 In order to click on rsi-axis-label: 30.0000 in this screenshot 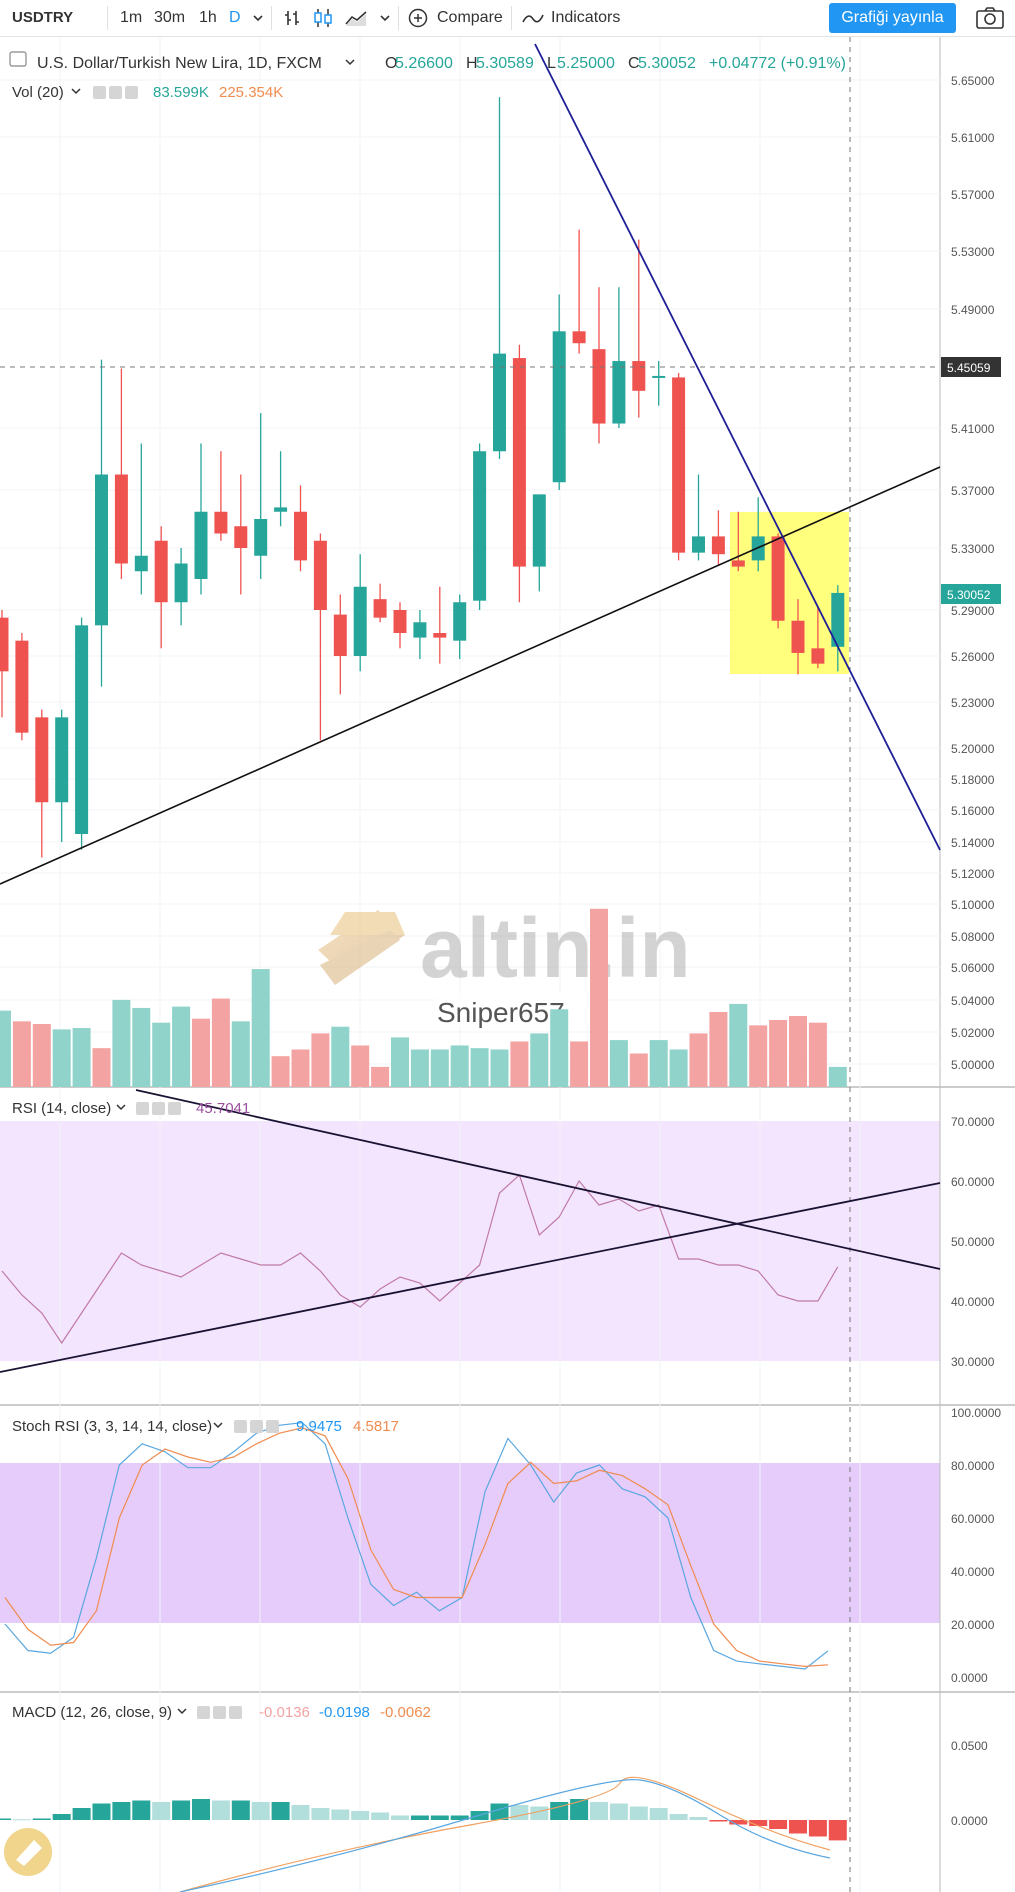, I will do `click(973, 1362)`.